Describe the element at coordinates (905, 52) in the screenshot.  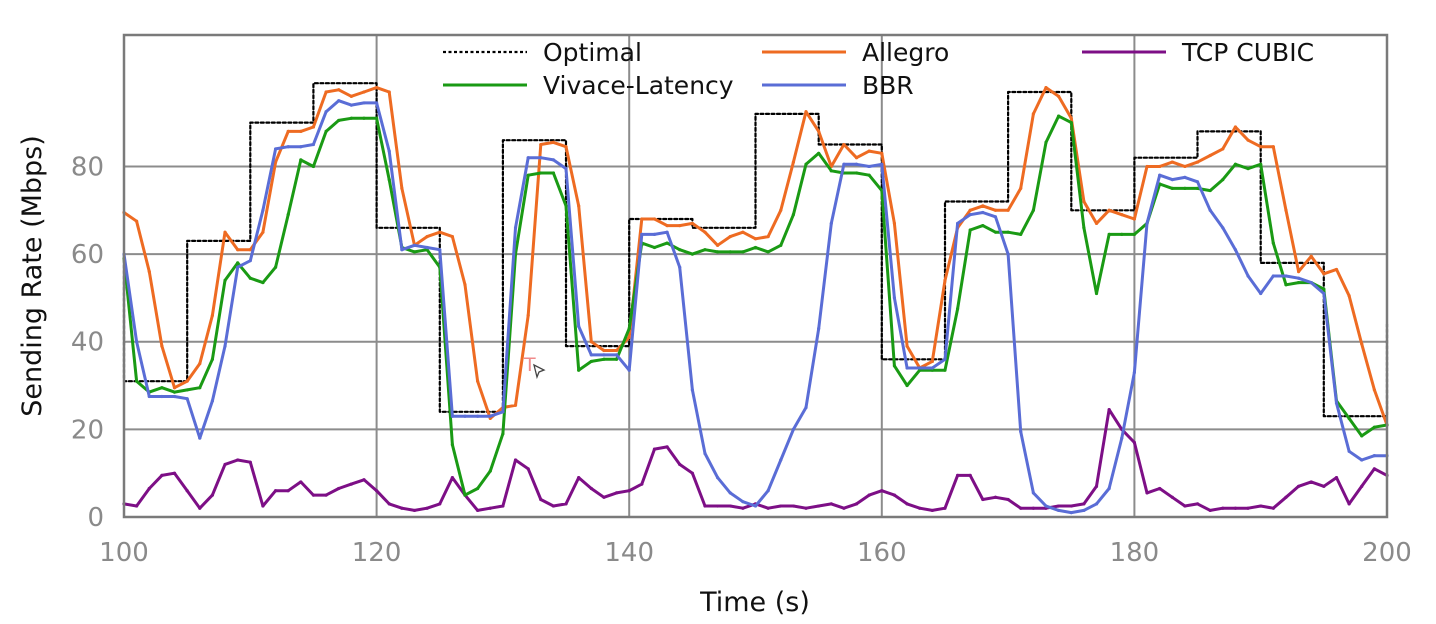
I see `legend-label: Allegro` at that location.